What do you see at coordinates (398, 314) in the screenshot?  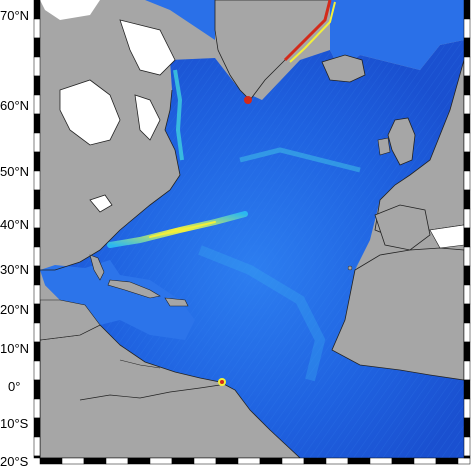 I see `land-africa` at bounding box center [398, 314].